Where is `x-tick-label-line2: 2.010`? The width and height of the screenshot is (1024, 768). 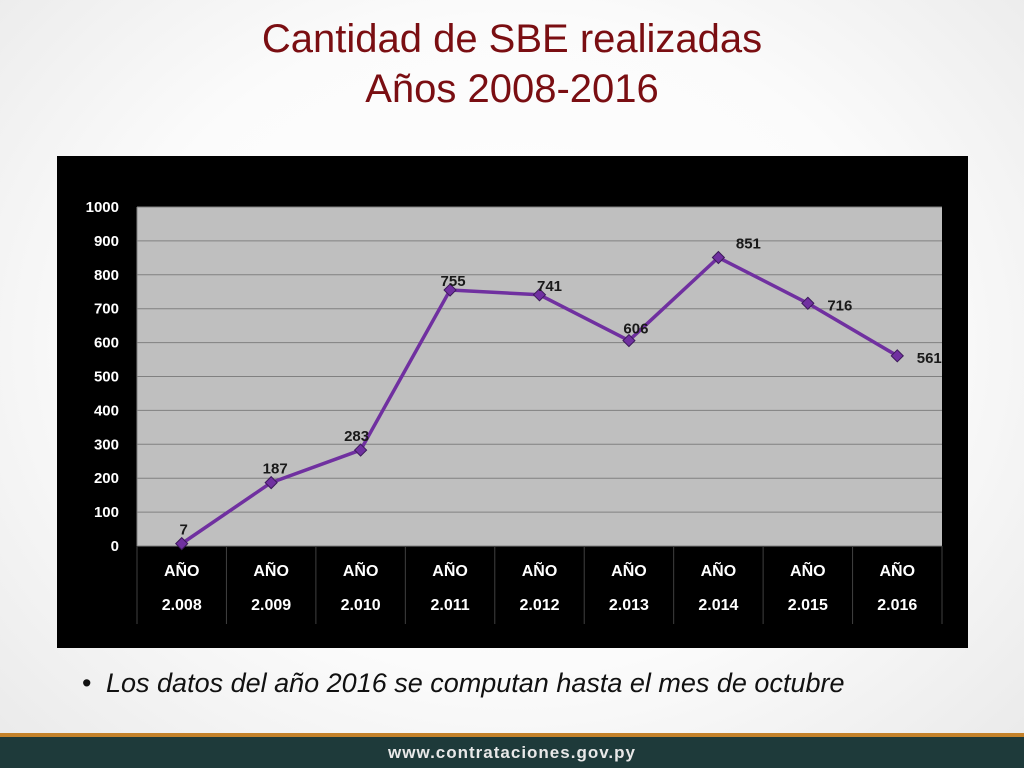
x-tick-label-line2: 2.010 is located at coordinates (361, 605).